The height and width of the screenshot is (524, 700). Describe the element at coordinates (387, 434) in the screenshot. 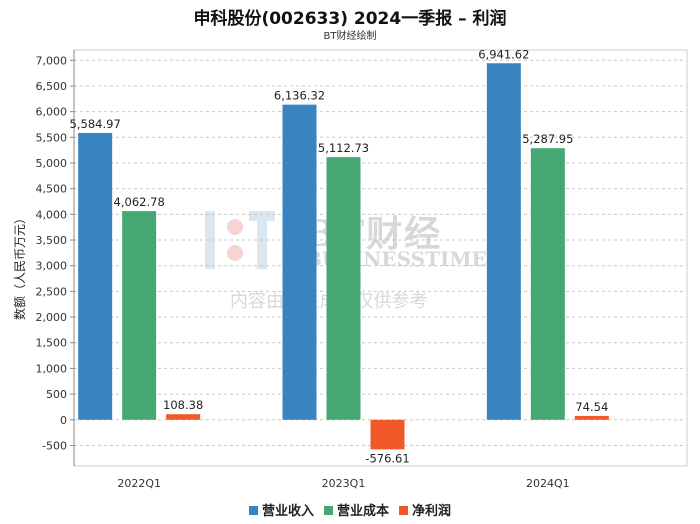

I see `bar-净利润-2023Q1` at that location.